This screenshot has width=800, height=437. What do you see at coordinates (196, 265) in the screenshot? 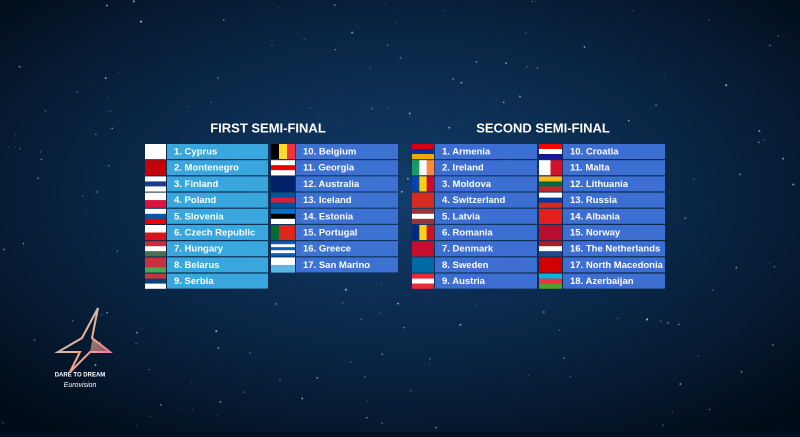
I see `entry-label: 8. Belarus` at bounding box center [196, 265].